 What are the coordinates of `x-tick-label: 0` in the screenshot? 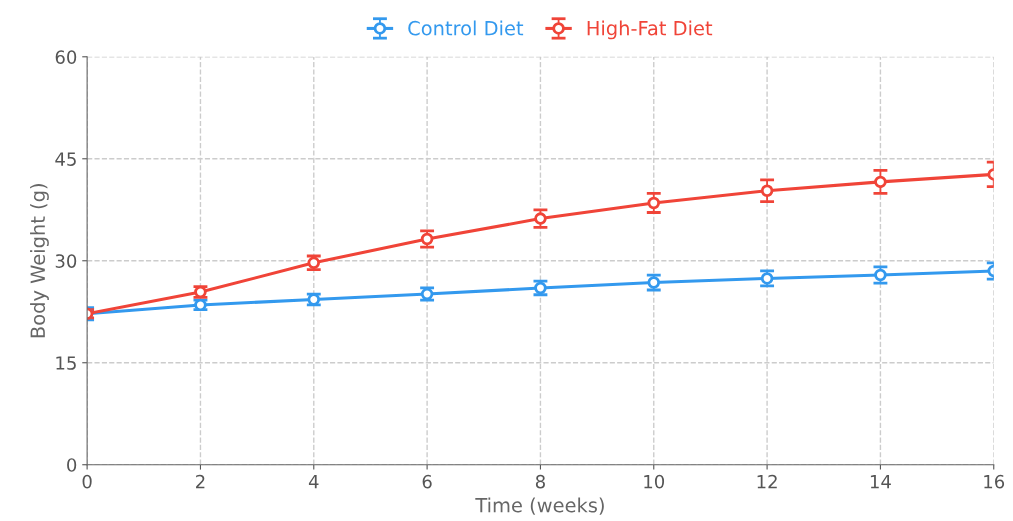 It's located at (87, 481).